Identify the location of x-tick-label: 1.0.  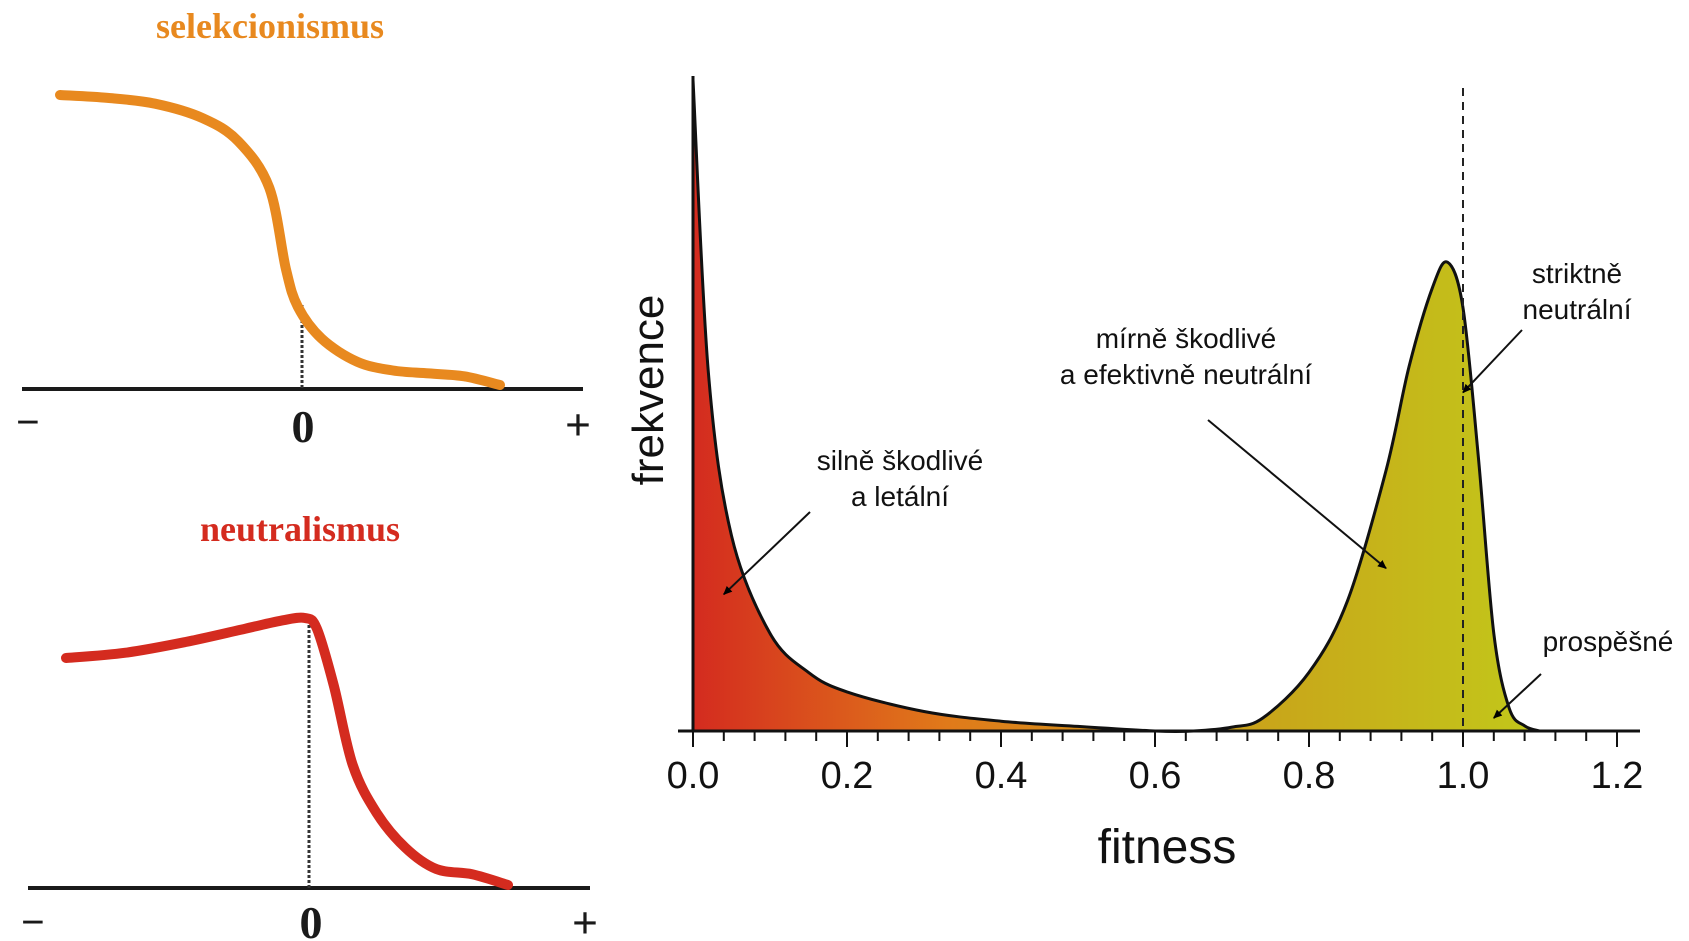
(1463, 776).